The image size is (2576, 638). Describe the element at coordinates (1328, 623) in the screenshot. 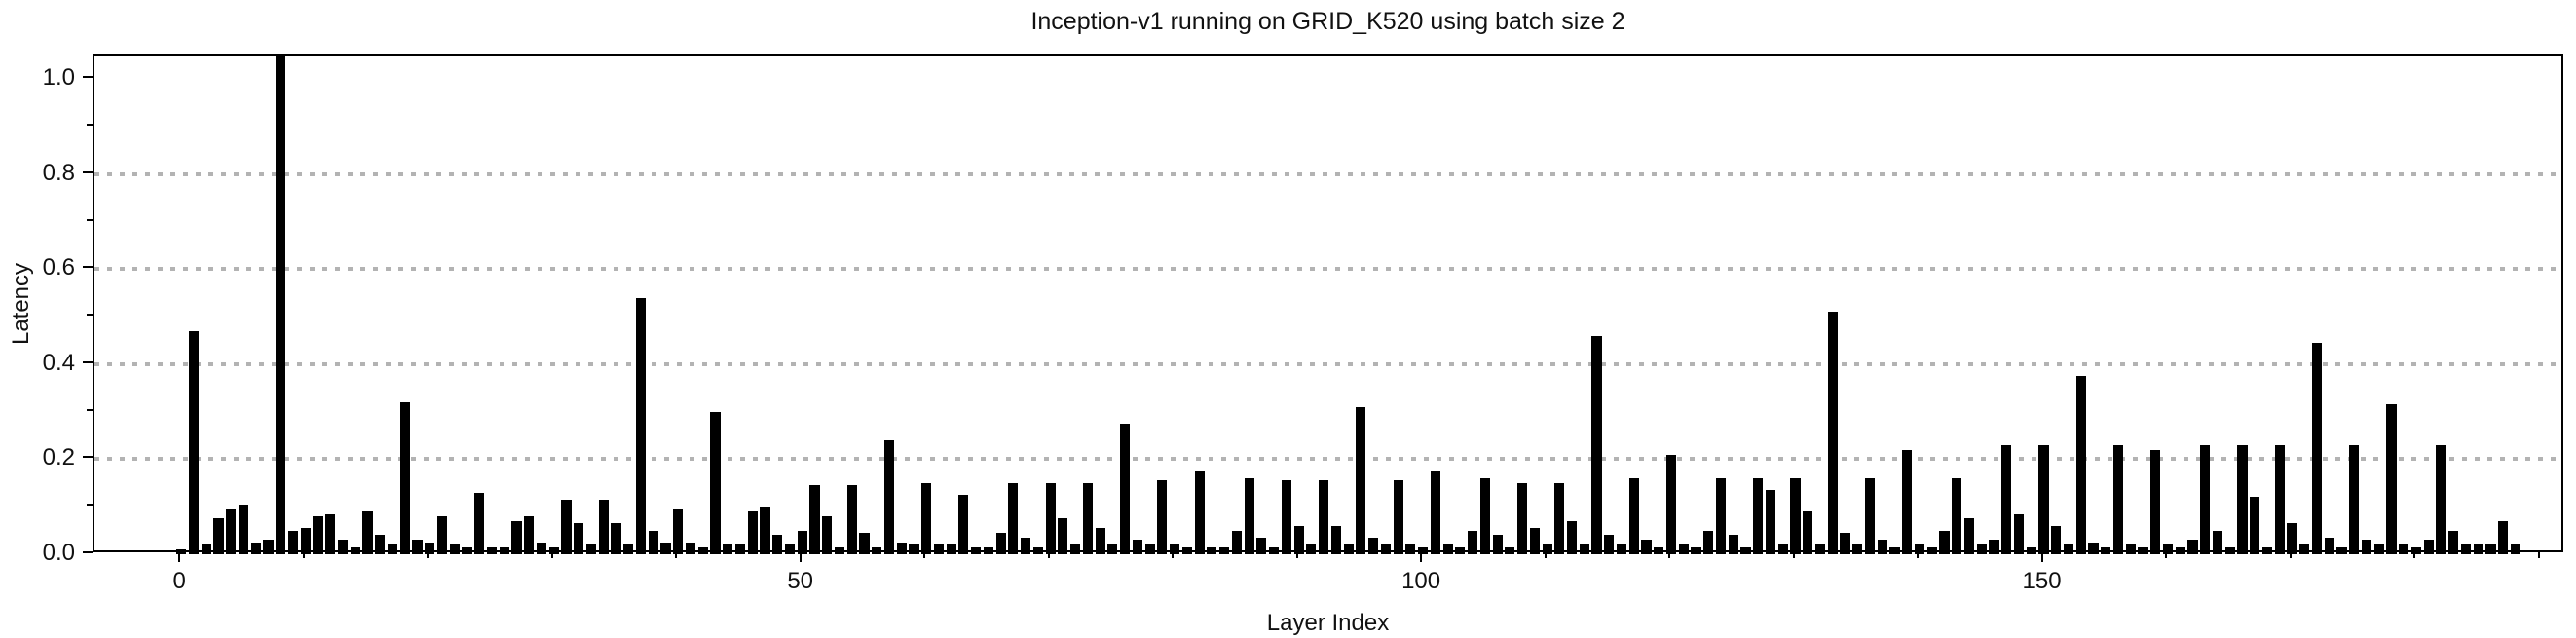

I see `x-axis-title: Layer Index` at that location.